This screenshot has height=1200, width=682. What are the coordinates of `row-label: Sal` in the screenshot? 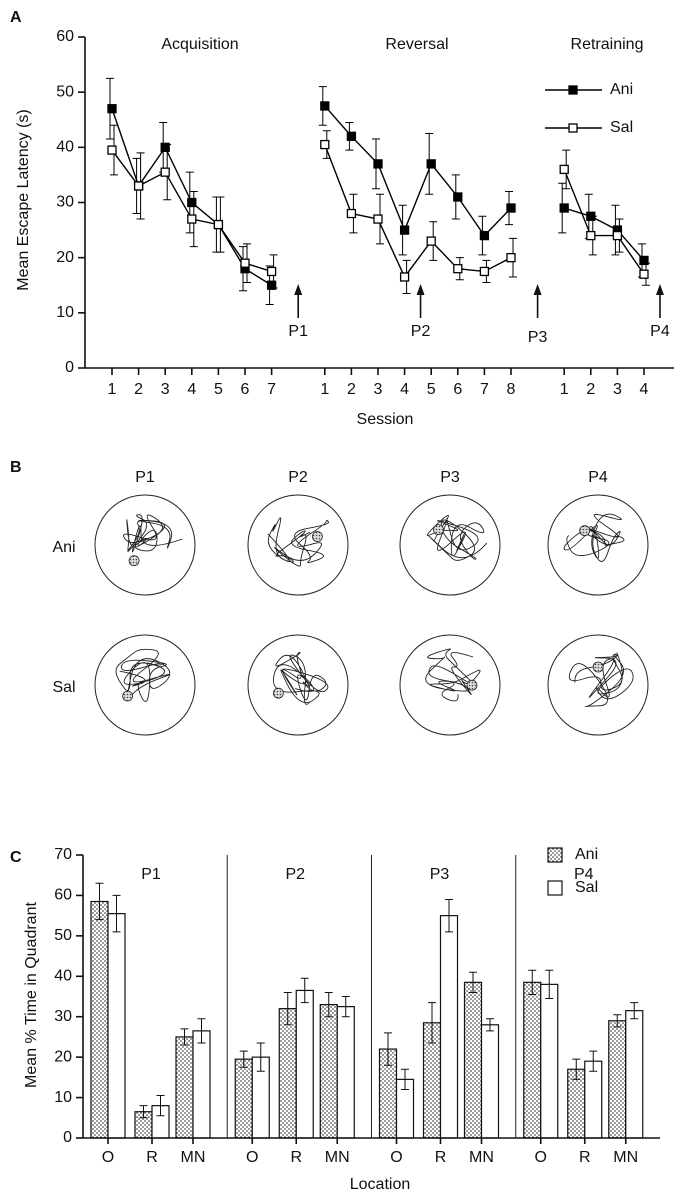 It's located at (63, 687).